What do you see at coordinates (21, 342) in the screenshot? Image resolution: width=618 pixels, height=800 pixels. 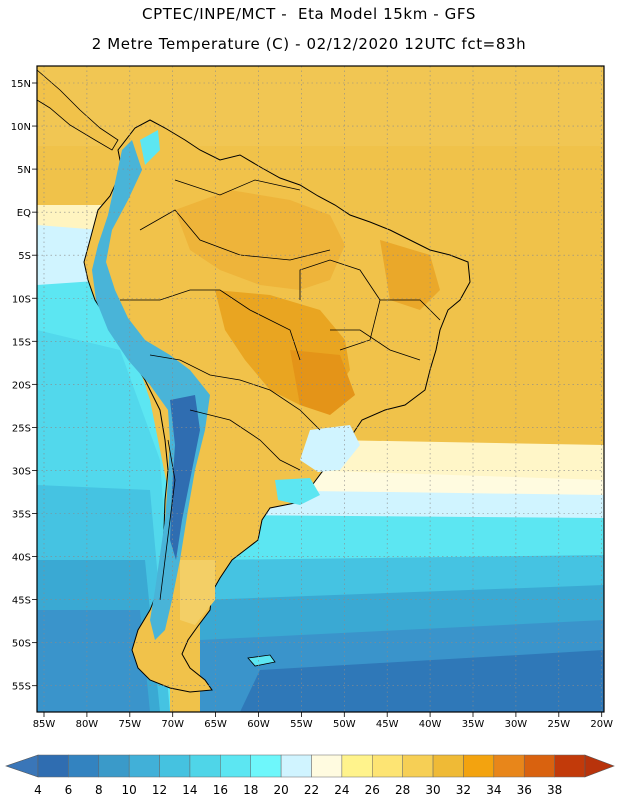 I see `lat-label: 15S` at bounding box center [21, 342].